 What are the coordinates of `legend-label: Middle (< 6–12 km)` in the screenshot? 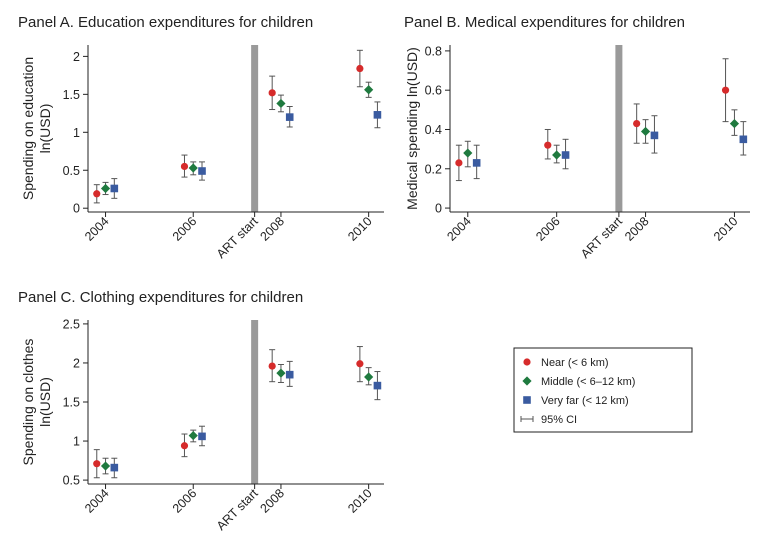 It's located at (588, 382).